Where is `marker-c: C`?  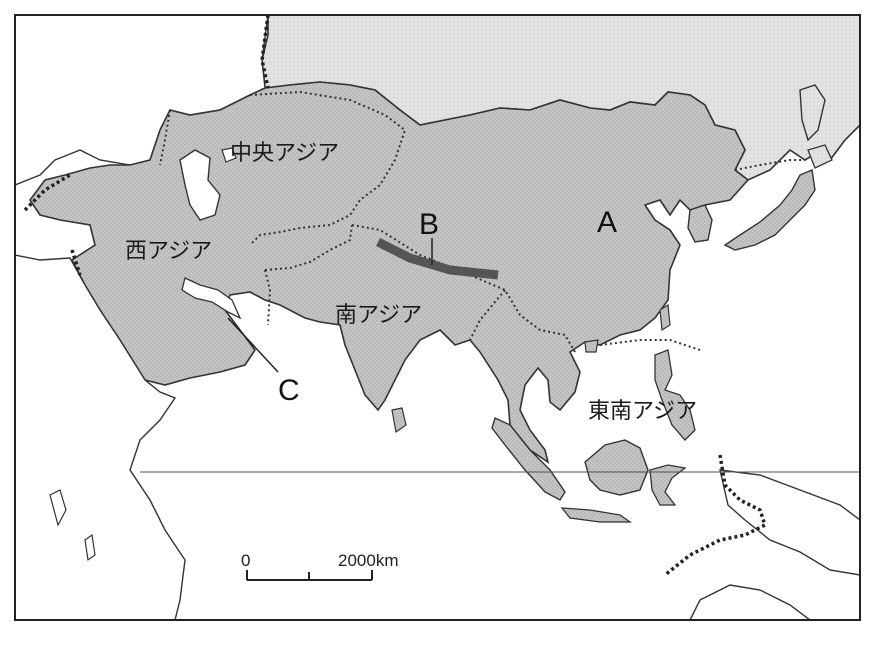 marker-c: C is located at coordinates (289, 390).